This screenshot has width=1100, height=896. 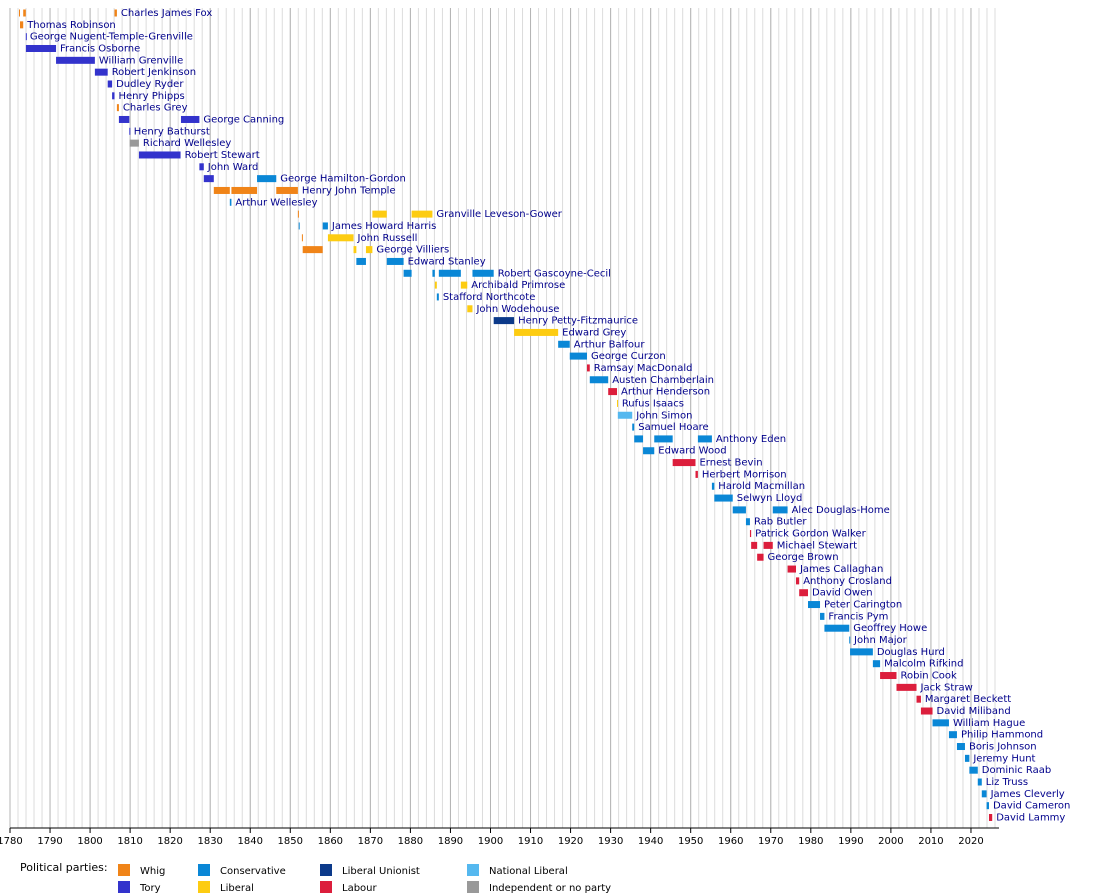 What do you see at coordinates (111, 37) in the screenshot?
I see `person-label: George Nugent-Temple-Grenville` at bounding box center [111, 37].